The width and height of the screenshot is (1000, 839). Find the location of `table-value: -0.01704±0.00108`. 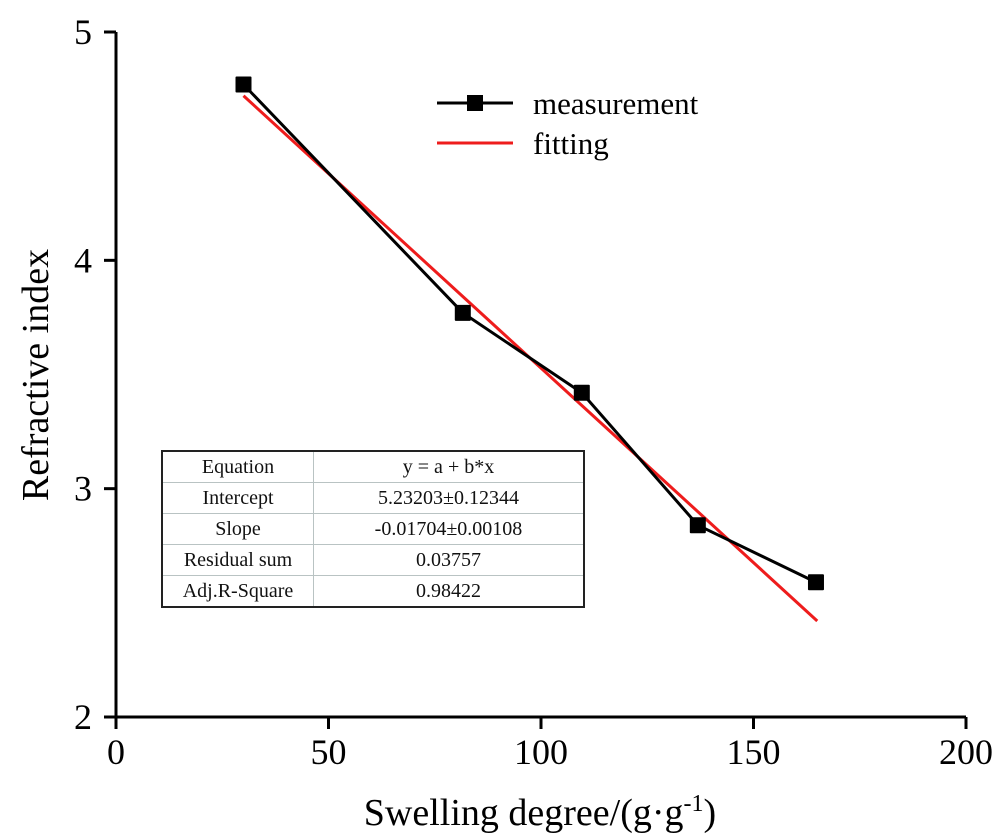

table-value: -0.01704±0.00108 is located at coordinates (449, 529).